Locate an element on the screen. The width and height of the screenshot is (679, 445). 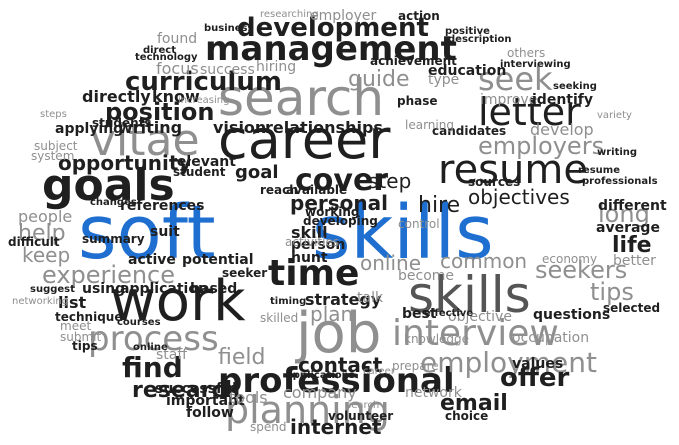
cloud-word-submit: submit is located at coordinates (80, 337).